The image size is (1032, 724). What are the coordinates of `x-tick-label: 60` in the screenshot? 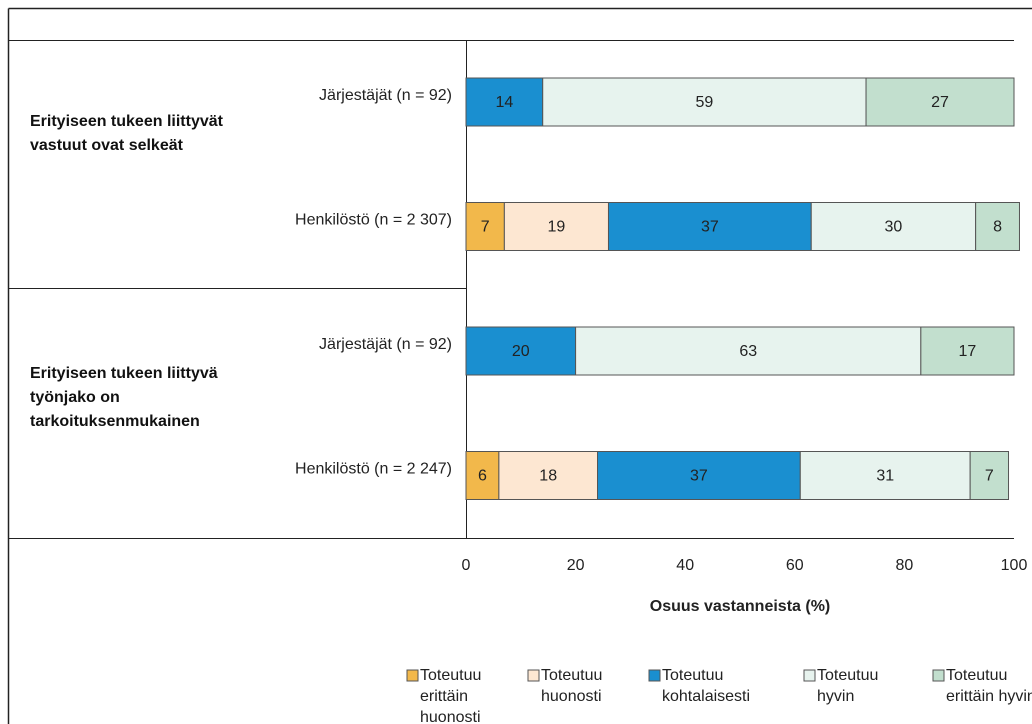 It's located at (795, 565).